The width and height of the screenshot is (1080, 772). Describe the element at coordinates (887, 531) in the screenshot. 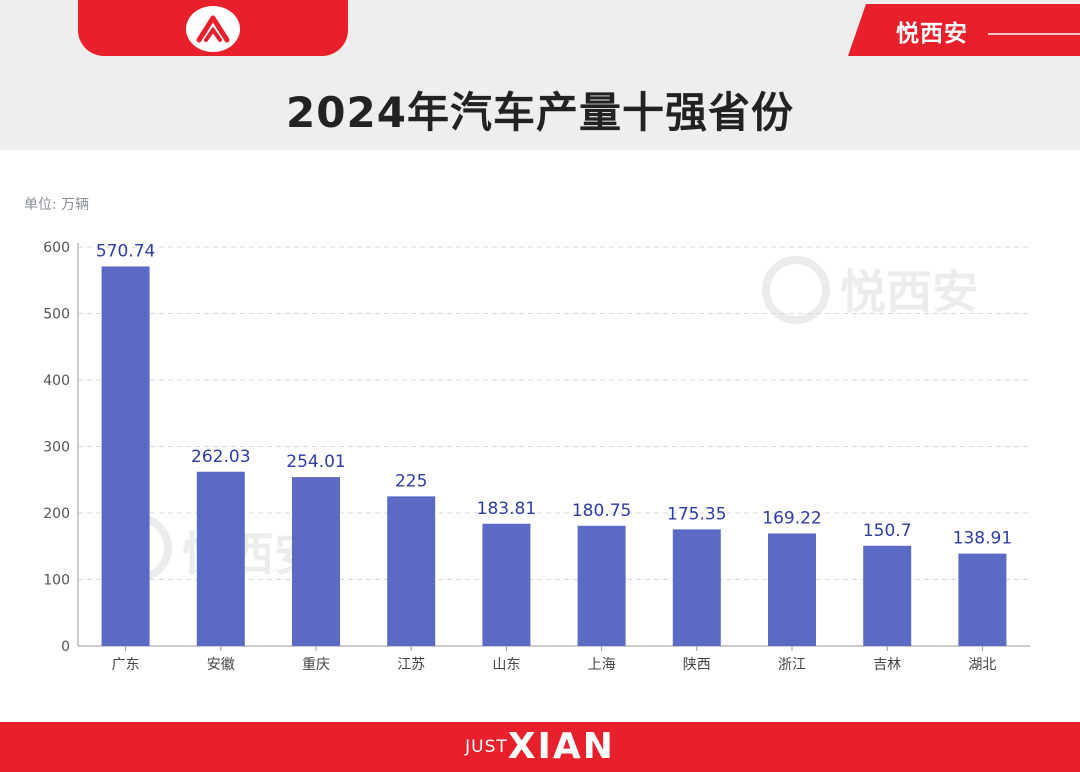

I see `data-label: 150.7` at that location.